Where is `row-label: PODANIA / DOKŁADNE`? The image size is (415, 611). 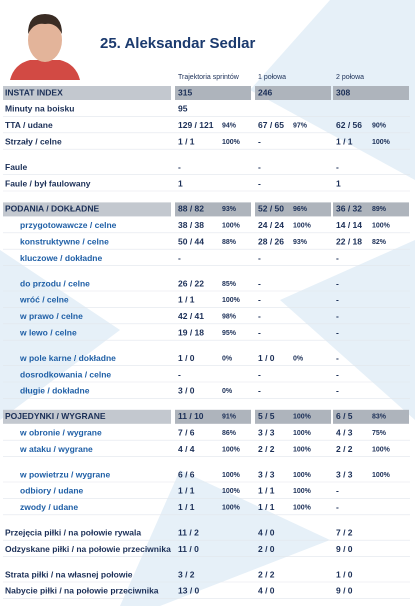
row-label: PODANIA / DOKŁADNE is located at coordinates (52, 209).